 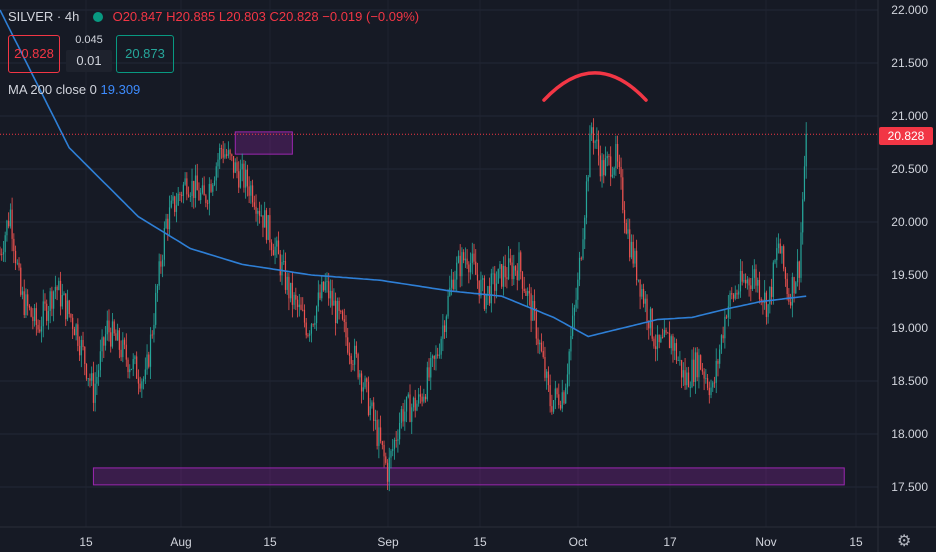 What do you see at coordinates (595, 86) in the screenshot?
I see `top-arc-annotation` at bounding box center [595, 86].